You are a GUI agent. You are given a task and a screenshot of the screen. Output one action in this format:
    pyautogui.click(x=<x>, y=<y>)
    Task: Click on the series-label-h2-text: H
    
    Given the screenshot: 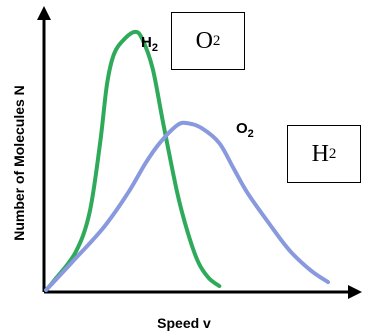 What is the action you would take?
    pyautogui.click(x=146, y=42)
    